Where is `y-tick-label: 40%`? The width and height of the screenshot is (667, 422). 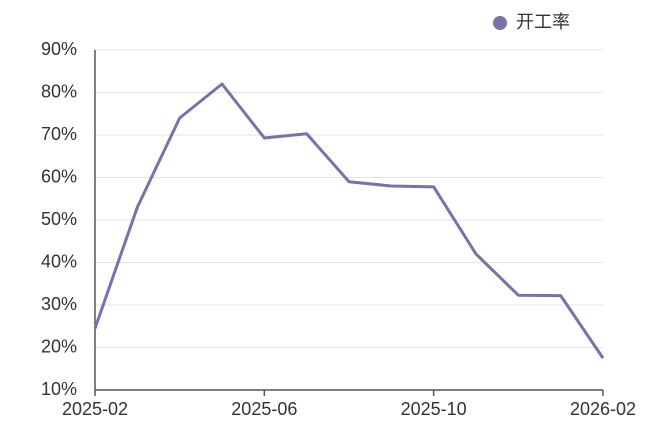
y-tick-label: 40% is located at coordinates (59, 261).